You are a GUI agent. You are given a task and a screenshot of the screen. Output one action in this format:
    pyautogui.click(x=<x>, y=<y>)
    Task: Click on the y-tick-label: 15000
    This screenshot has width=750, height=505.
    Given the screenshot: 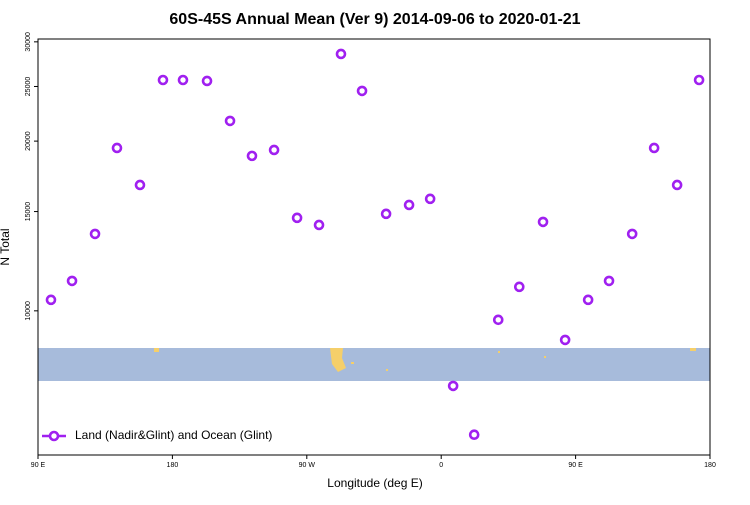 What is the action you would take?
    pyautogui.click(x=28, y=212)
    